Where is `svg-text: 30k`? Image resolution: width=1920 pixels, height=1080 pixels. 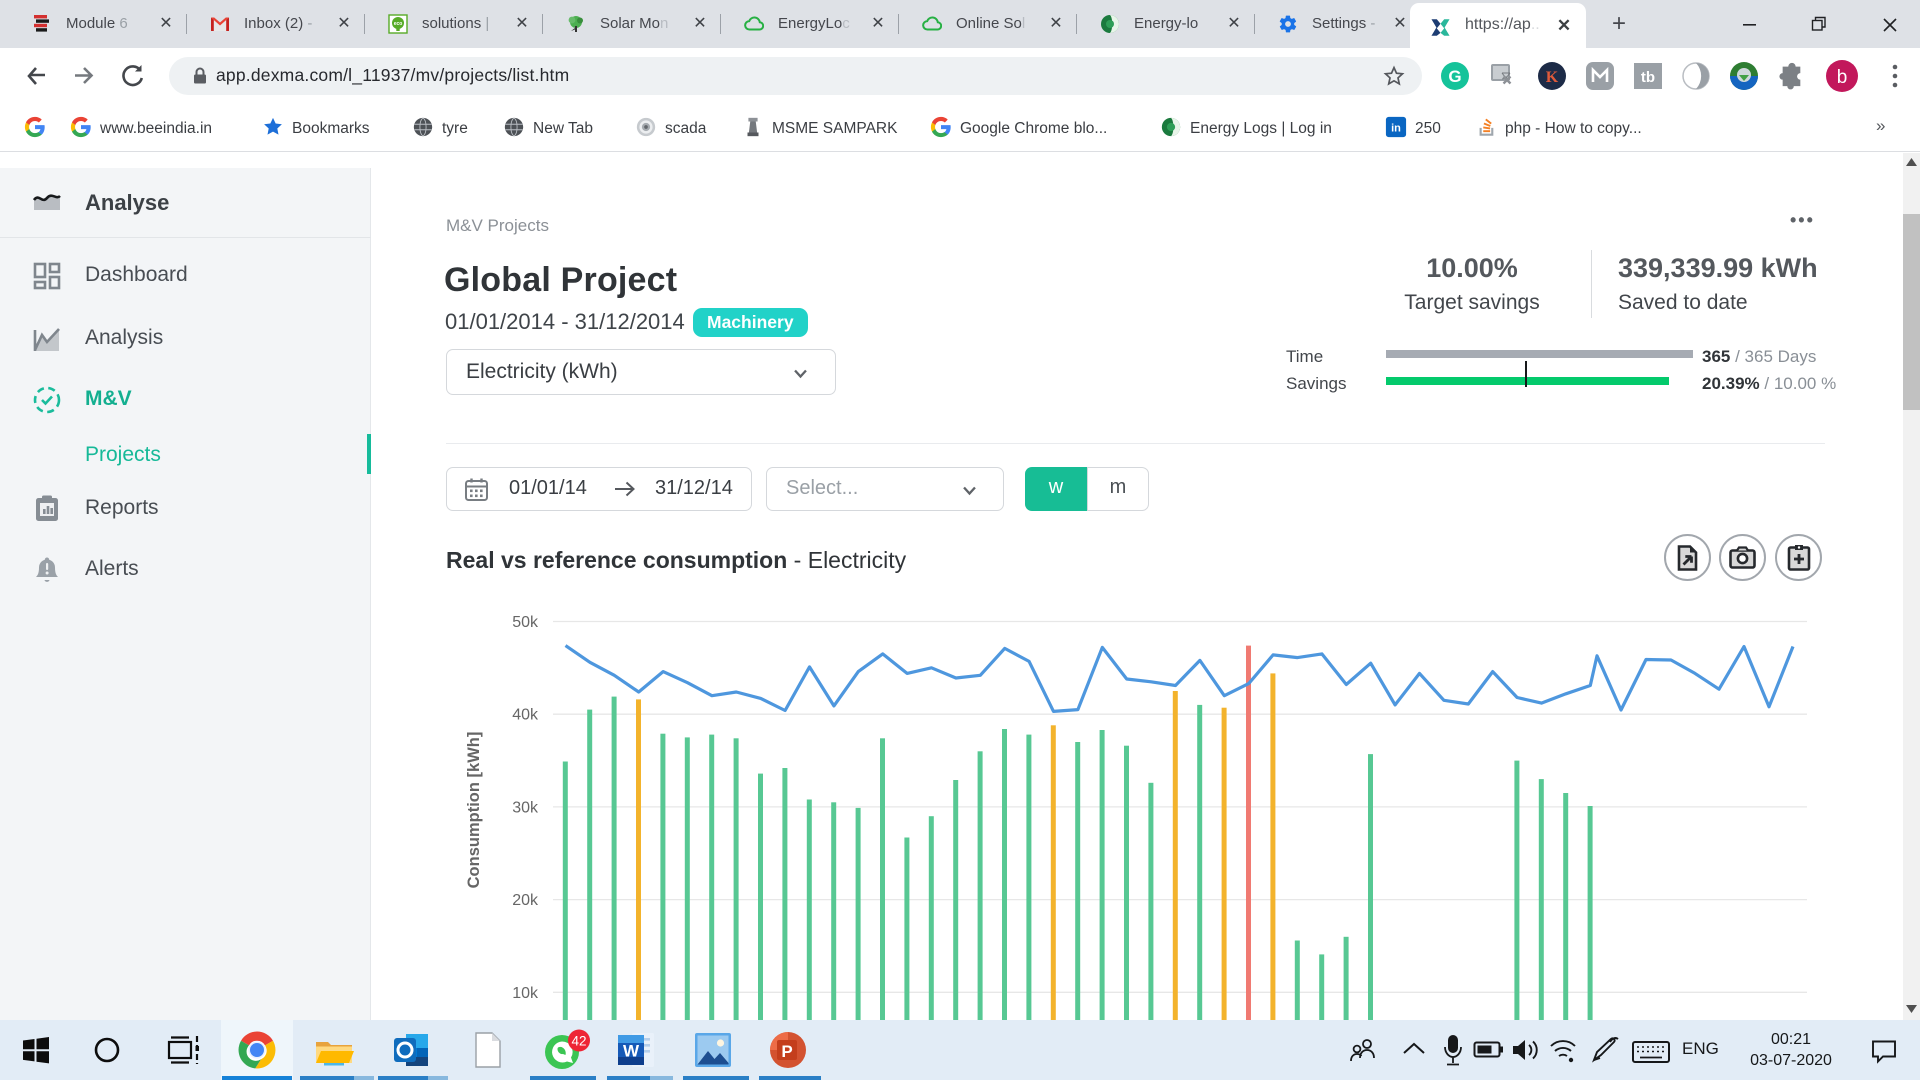 svg-text: 30k is located at coordinates (525, 807).